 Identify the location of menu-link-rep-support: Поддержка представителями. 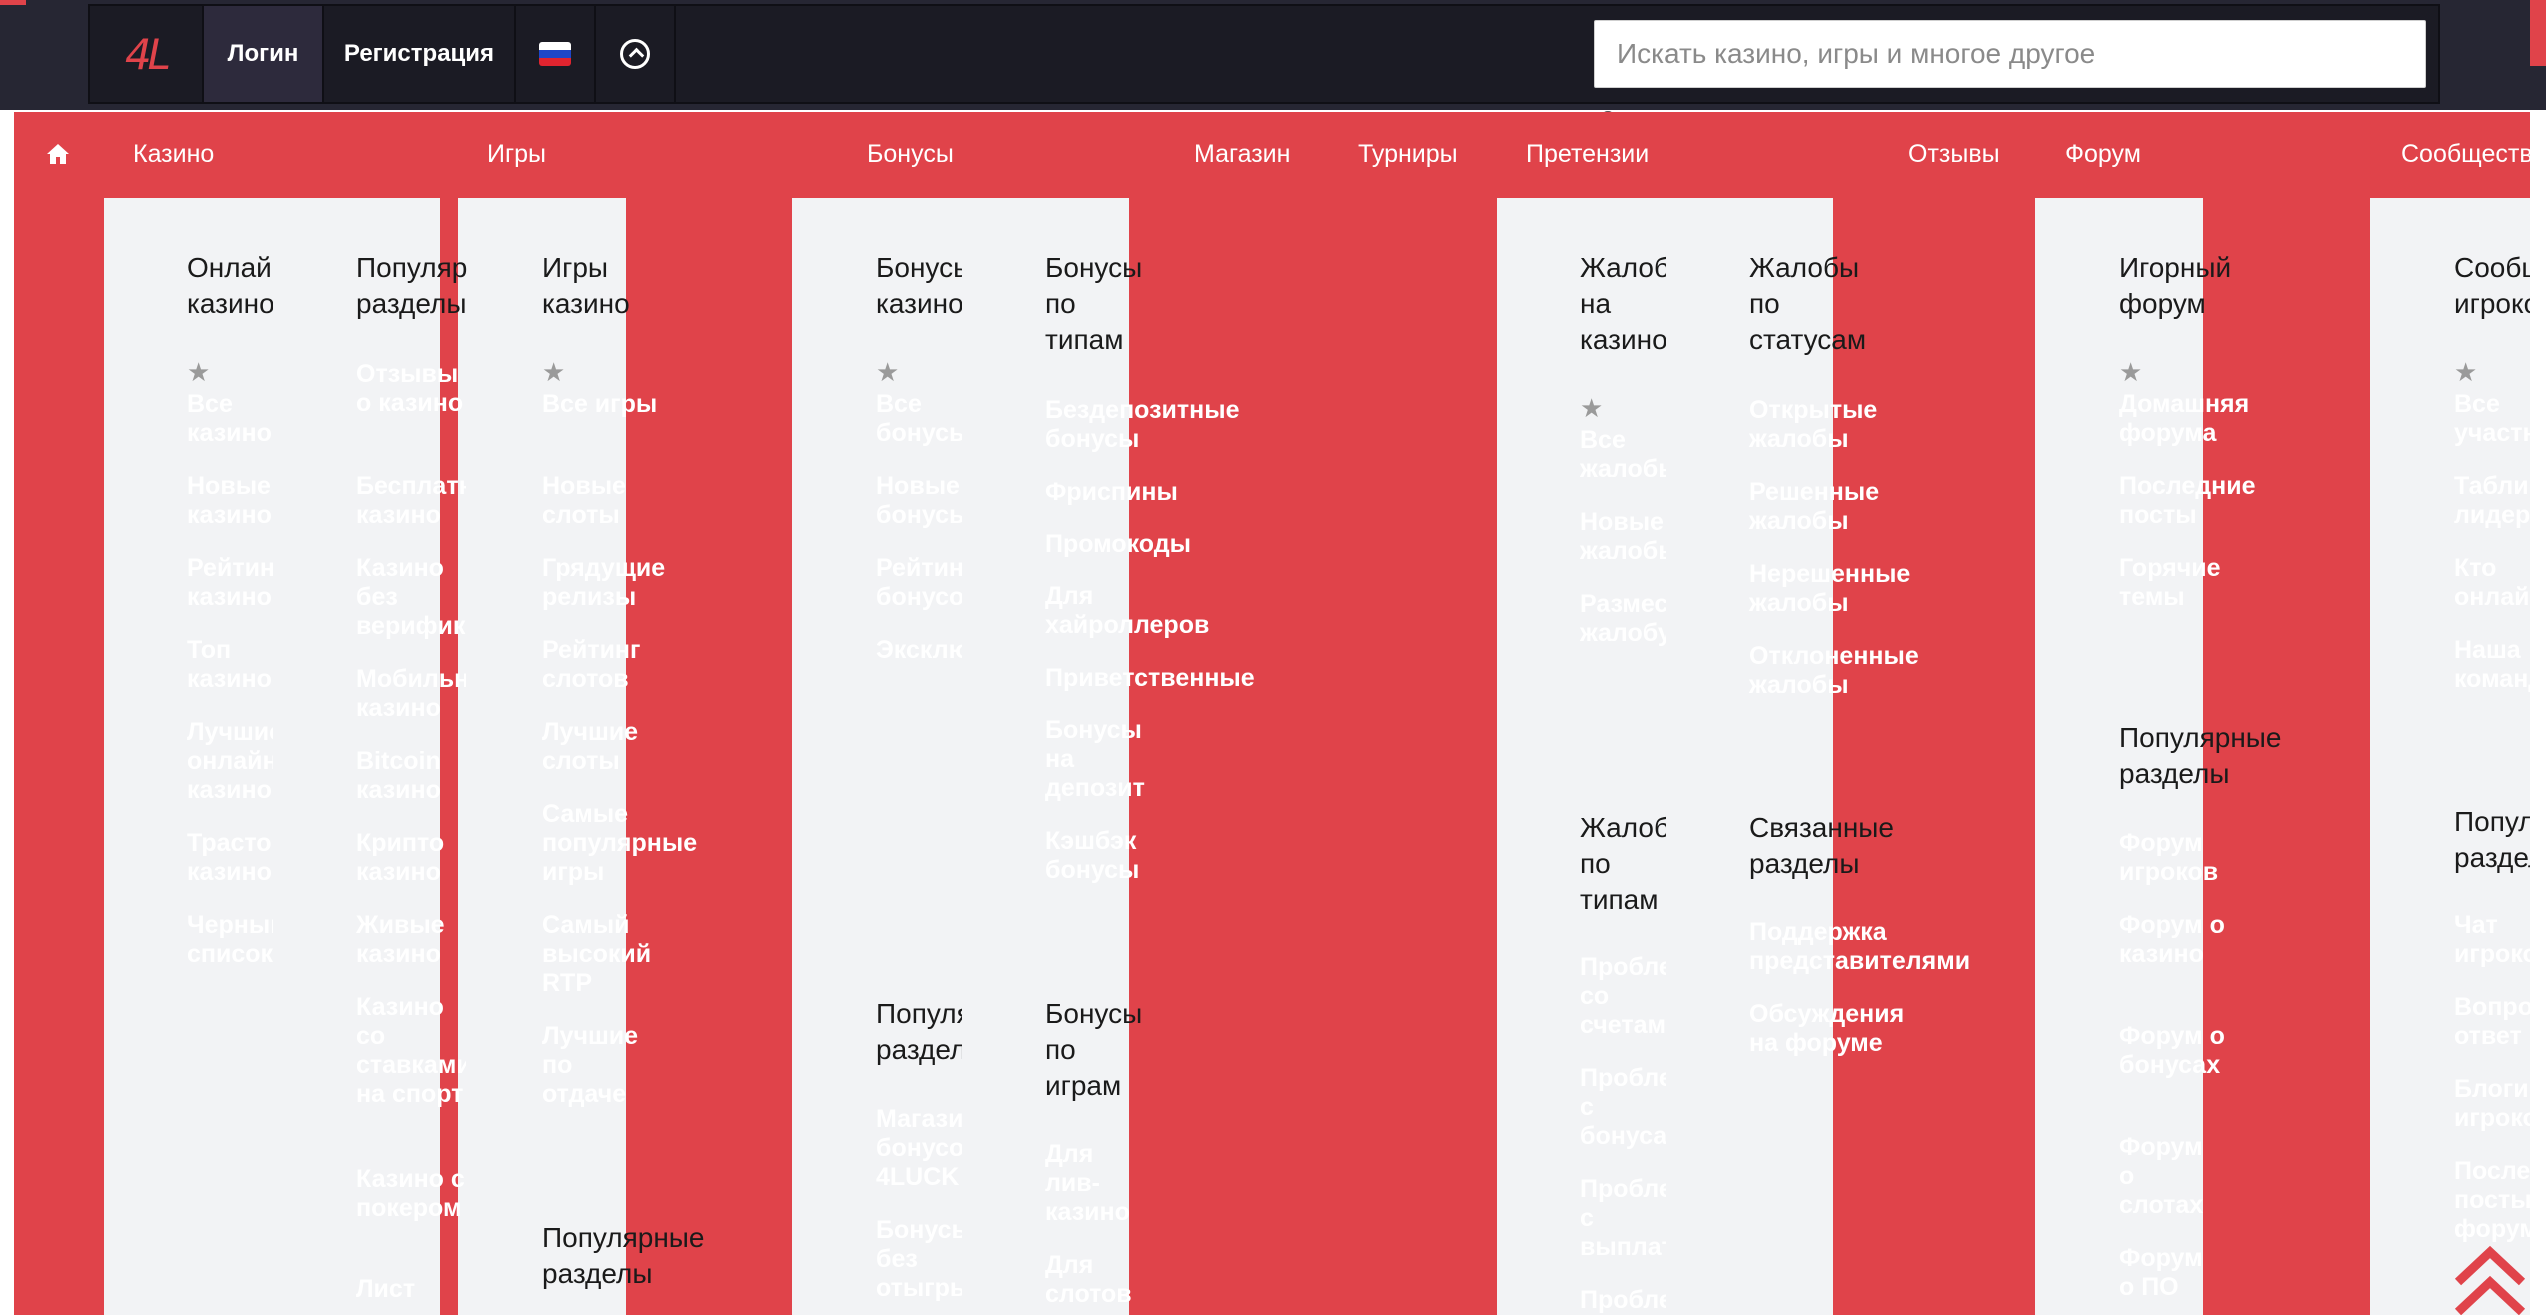
(1860, 946).